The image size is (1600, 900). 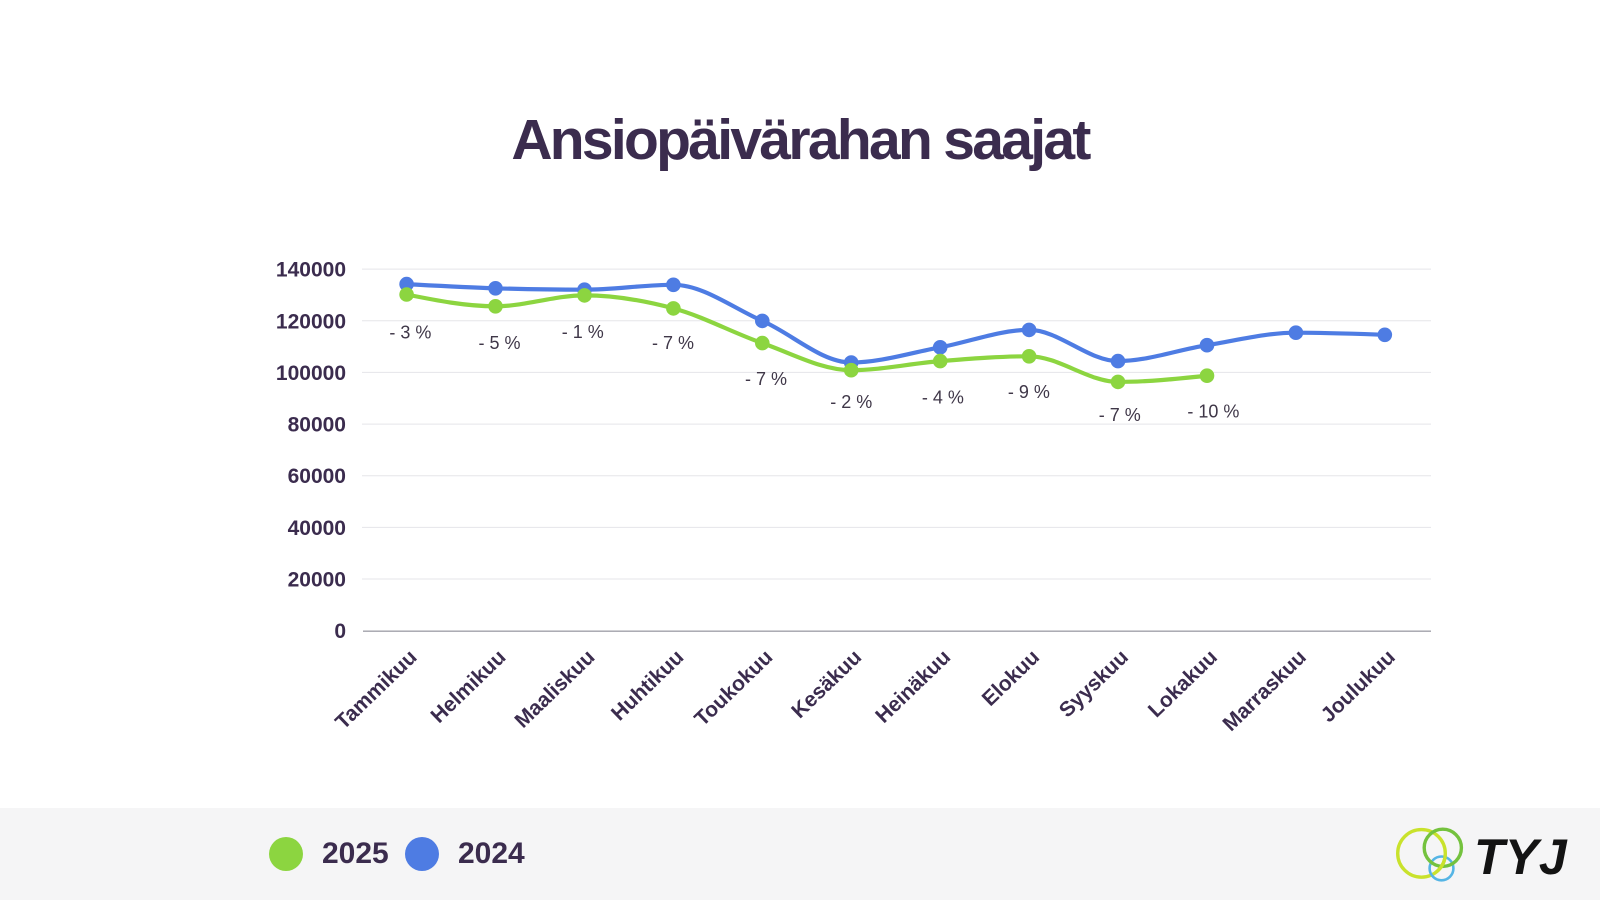 I want to click on svg-text: 40000, so click(x=317, y=528).